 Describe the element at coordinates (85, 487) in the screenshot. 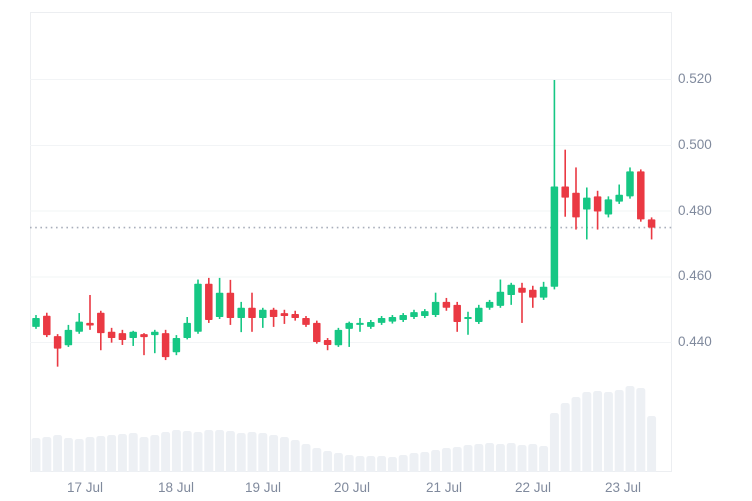

I see `x-axis-tick-label: 17 Jul` at that location.